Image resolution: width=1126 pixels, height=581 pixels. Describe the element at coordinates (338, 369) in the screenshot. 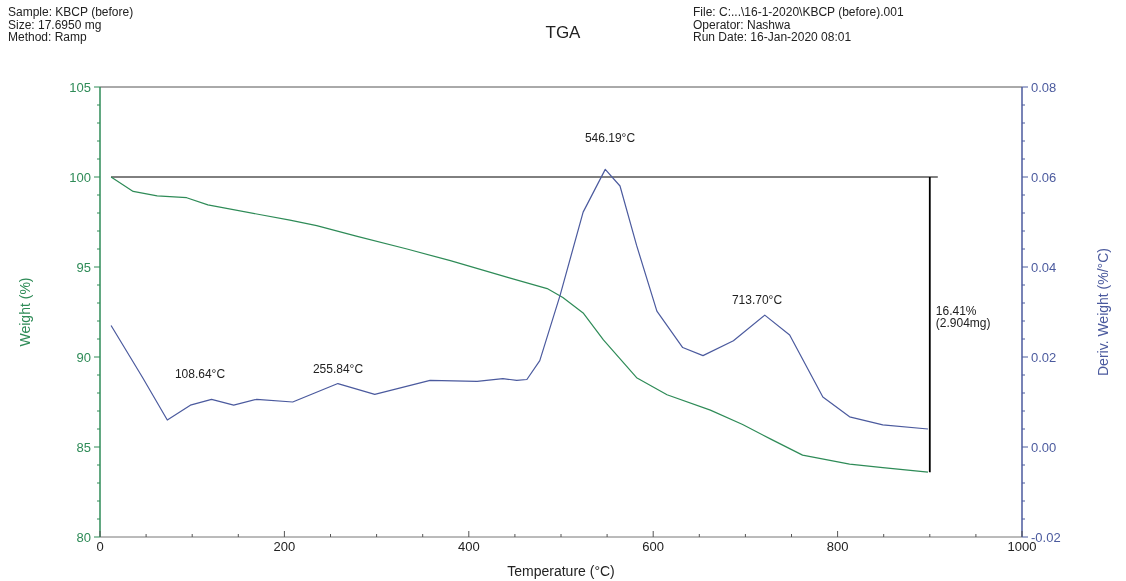

I see `annotation: 255.84°C` at that location.